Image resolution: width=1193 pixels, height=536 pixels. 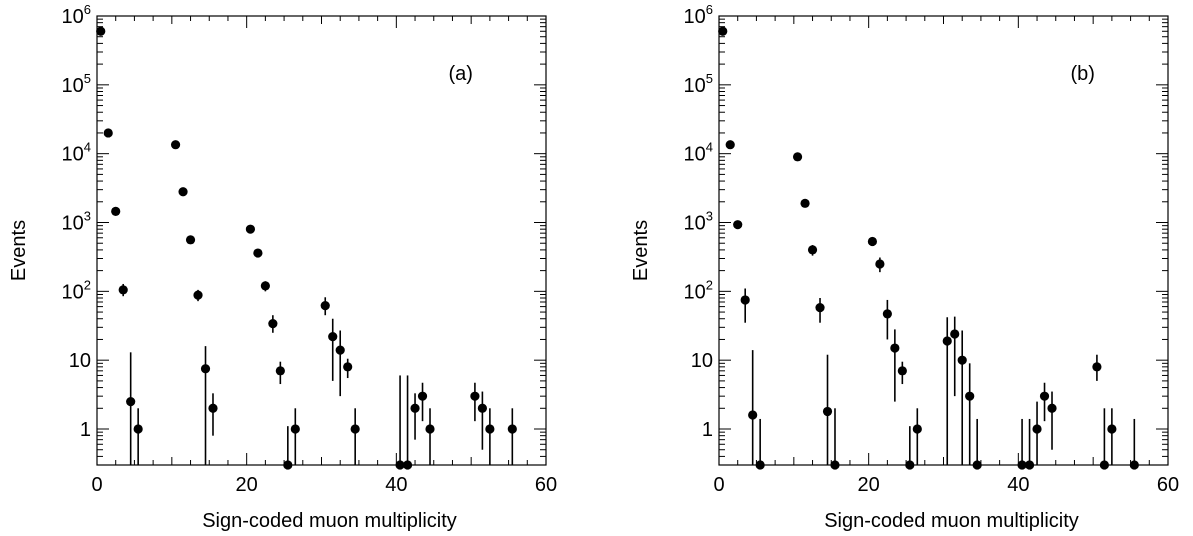 I want to click on panel-label: (a), so click(x=460, y=74).